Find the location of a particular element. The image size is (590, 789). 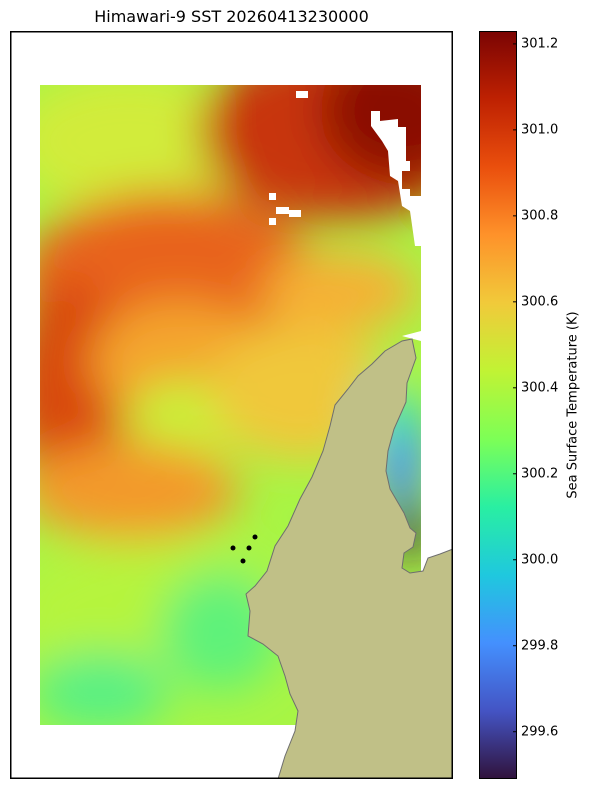

colorbar is located at coordinates (498, 405).